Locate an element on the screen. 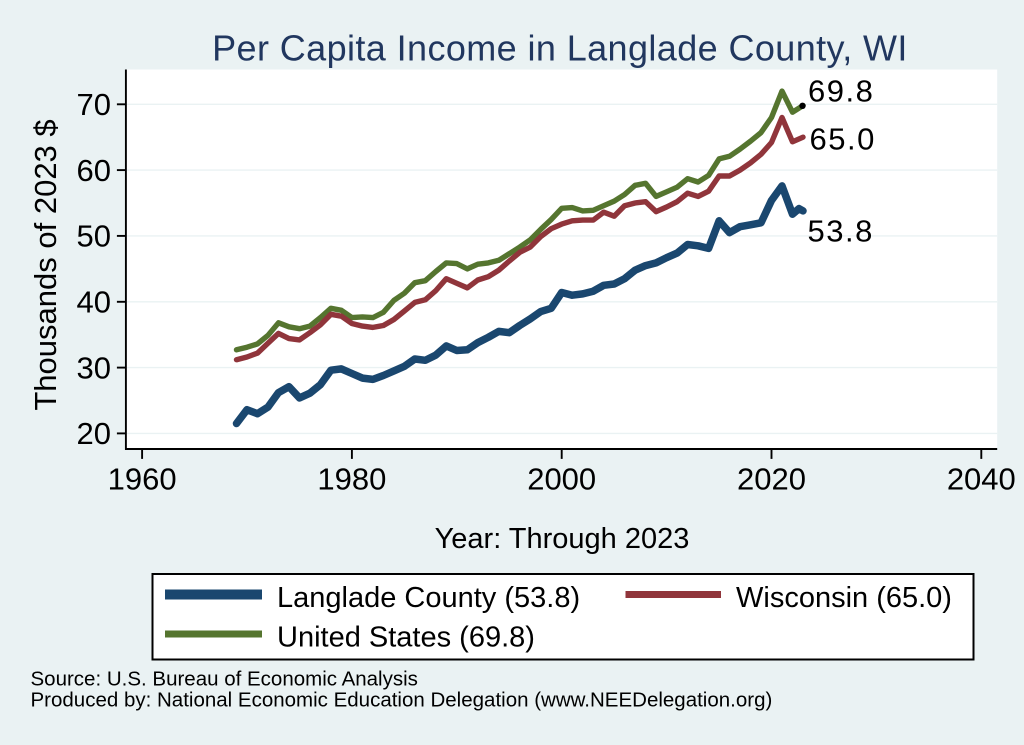  svg-text: 60 is located at coordinates (94, 170).